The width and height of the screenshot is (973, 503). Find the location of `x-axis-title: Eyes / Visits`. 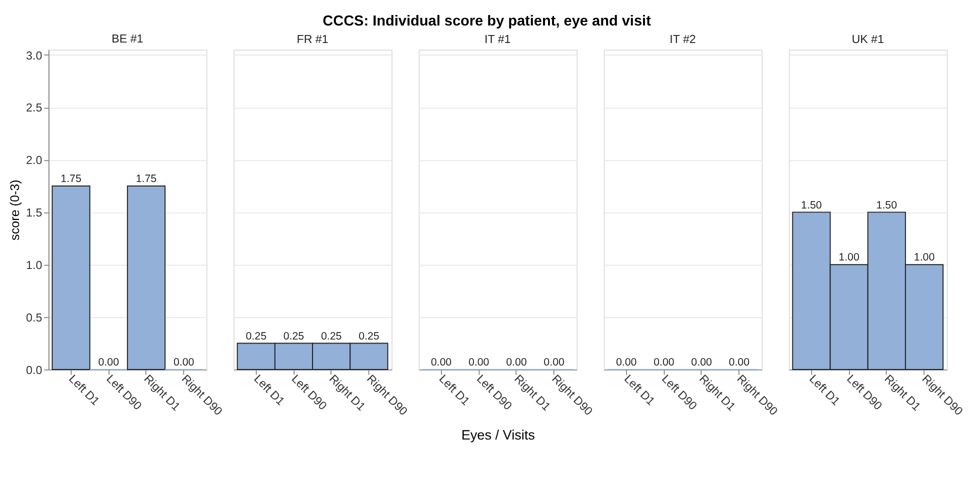

x-axis-title: Eyes / Visits is located at coordinates (498, 435).